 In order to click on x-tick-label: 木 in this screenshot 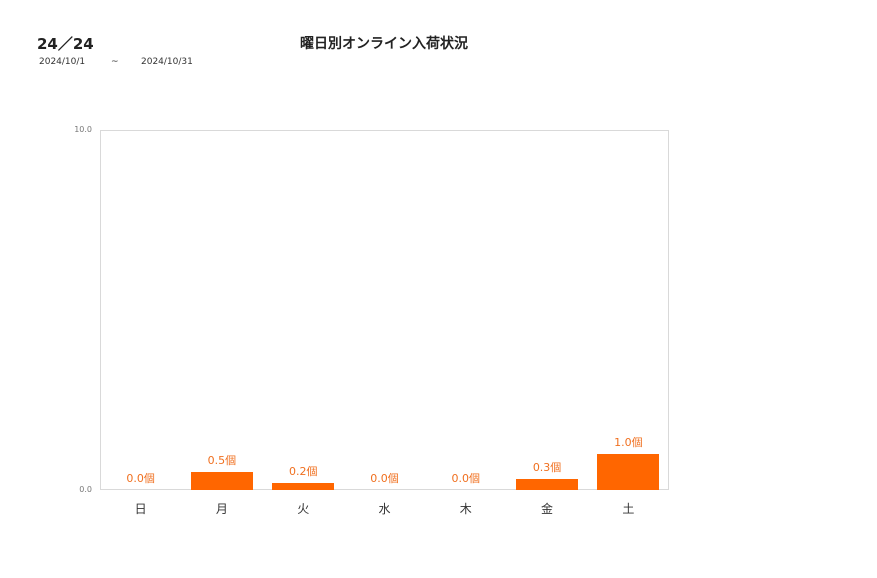, I will do `click(465, 509)`.